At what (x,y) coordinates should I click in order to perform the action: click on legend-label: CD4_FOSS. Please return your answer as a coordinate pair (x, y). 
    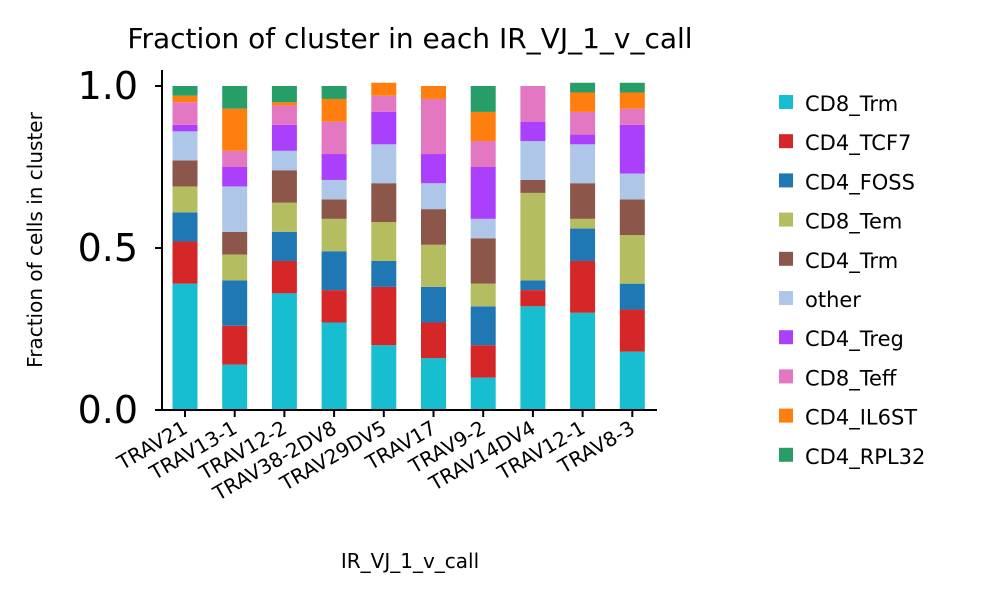
    Looking at the image, I should click on (860, 182).